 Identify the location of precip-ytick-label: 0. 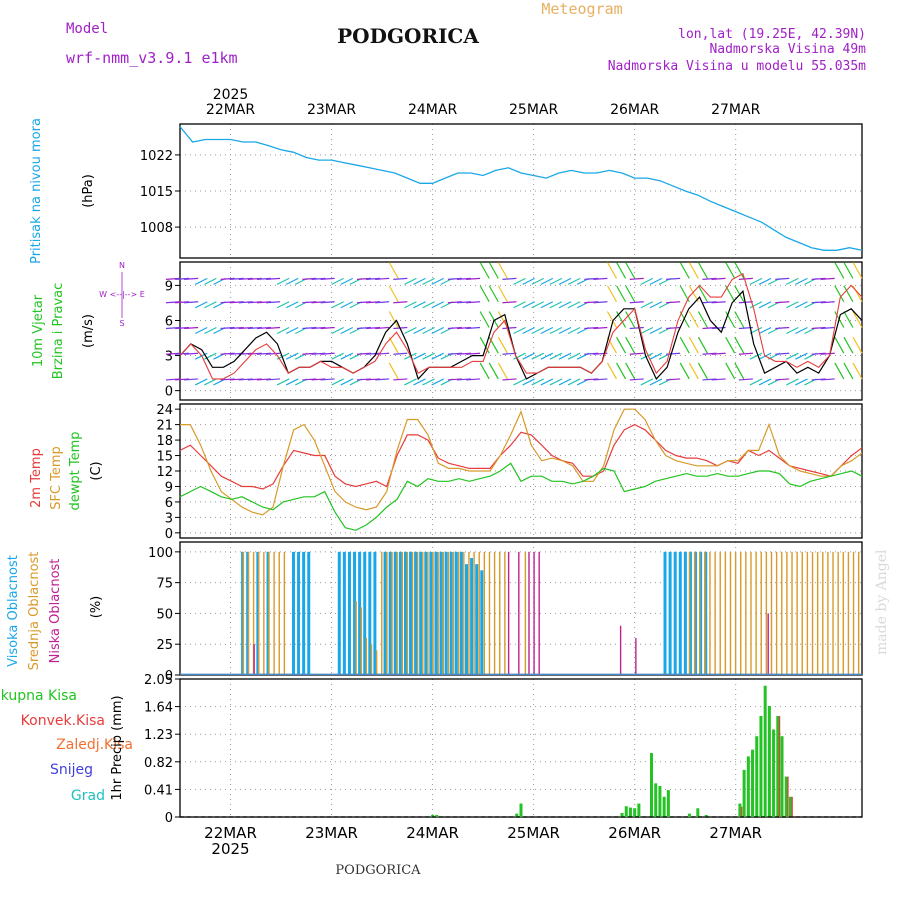
(169, 818).